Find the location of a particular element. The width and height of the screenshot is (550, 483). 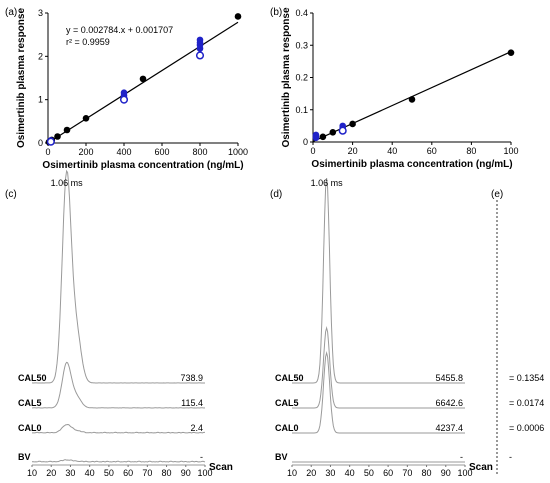

x-tick-label: 600 is located at coordinates (161, 152).